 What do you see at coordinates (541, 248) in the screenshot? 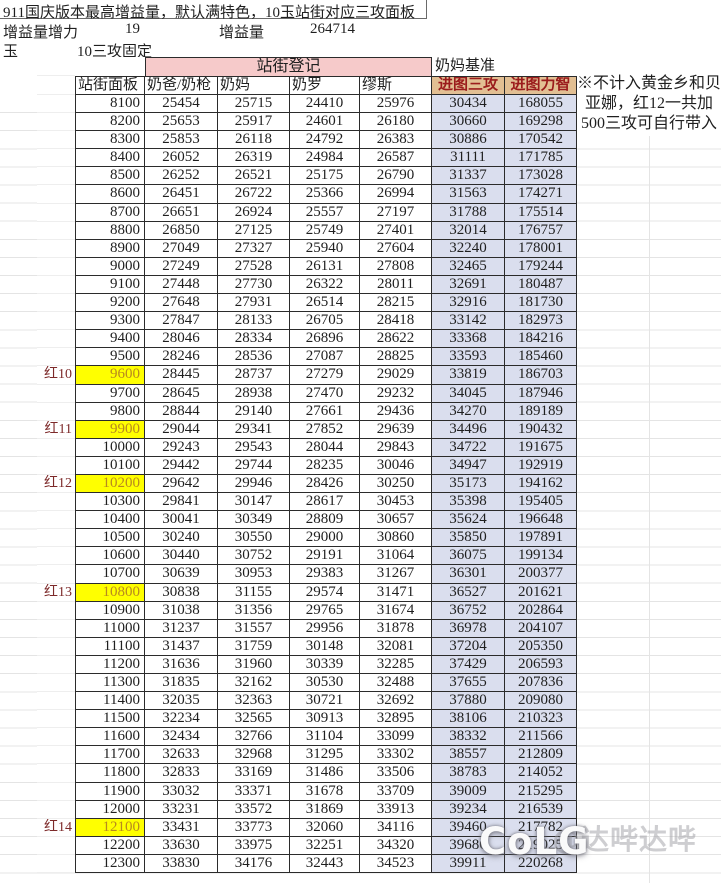
I see `cell-value: 178001` at bounding box center [541, 248].